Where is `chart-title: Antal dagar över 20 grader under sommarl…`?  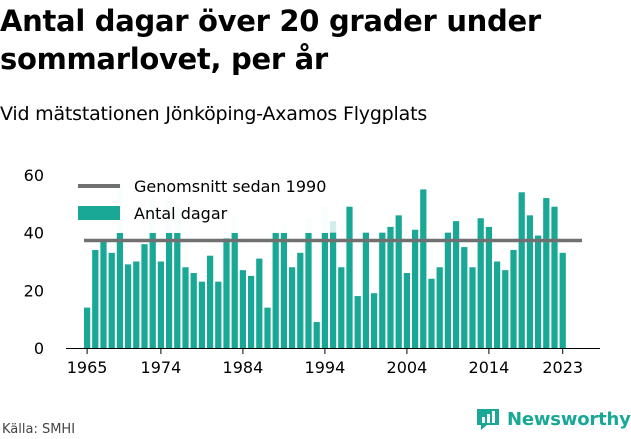
chart-title: Antal dagar över 20 grader under sommarl… is located at coordinates (270, 40).